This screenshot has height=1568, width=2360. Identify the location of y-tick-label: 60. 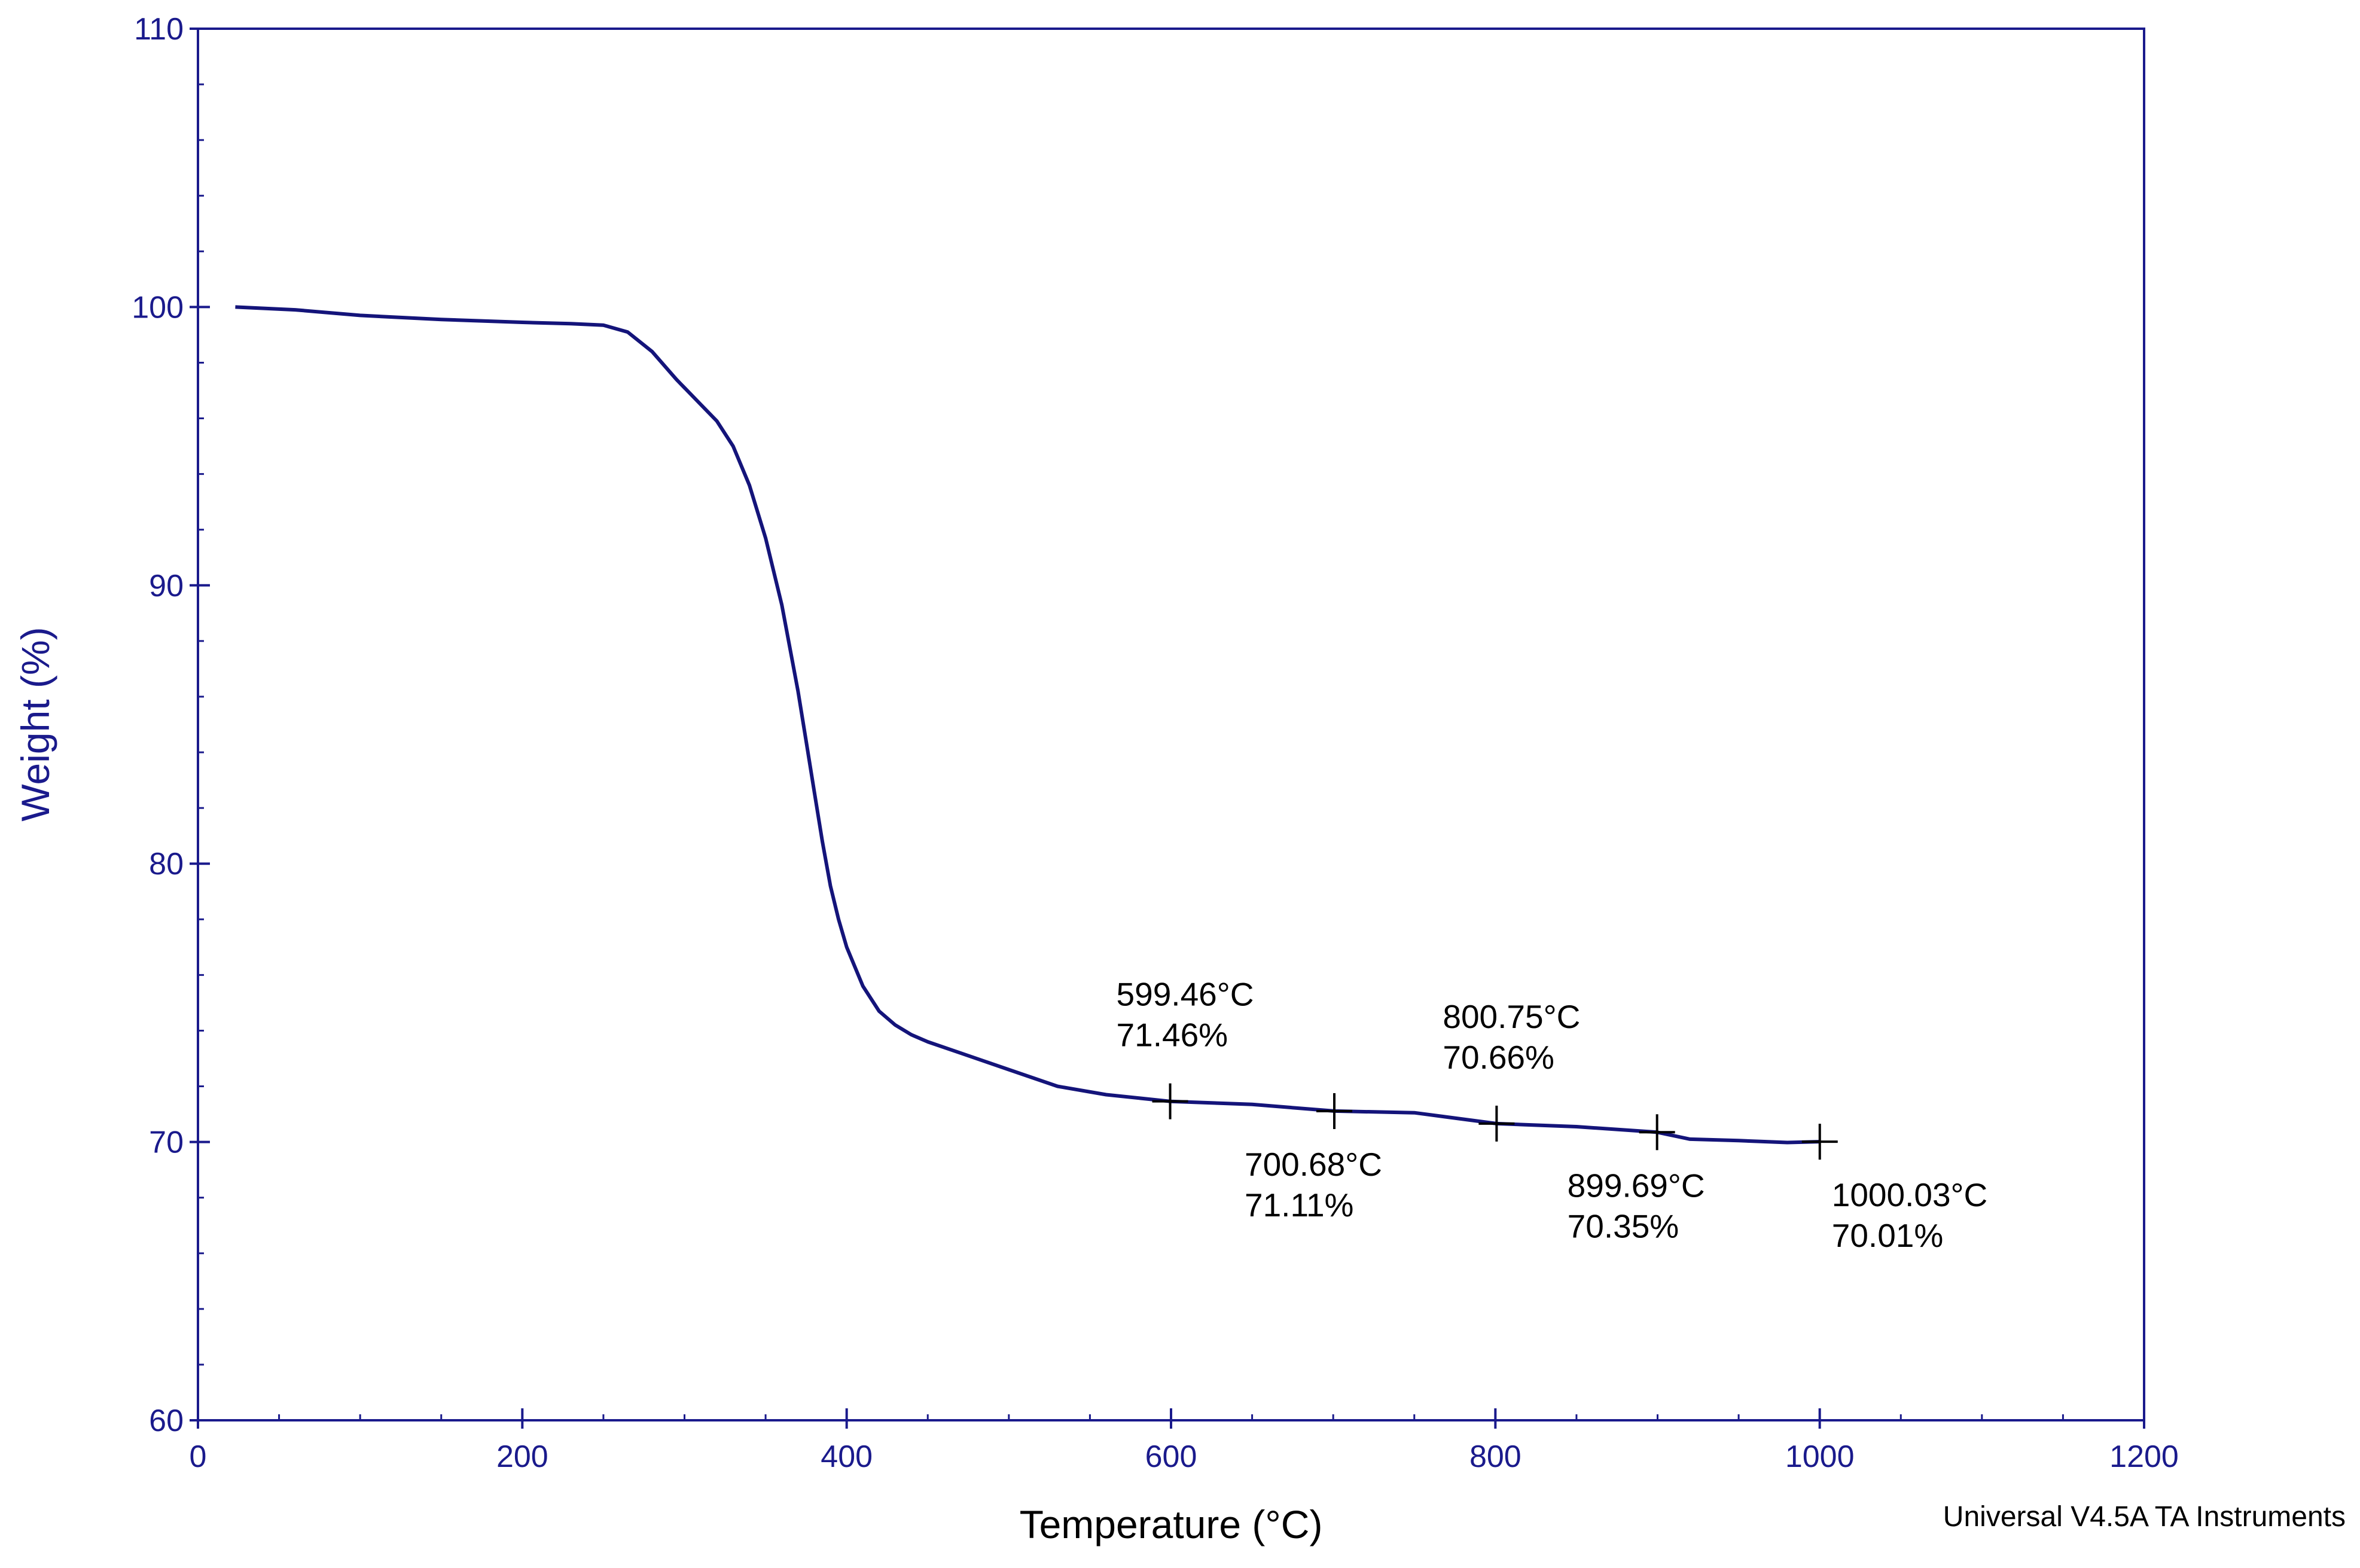
(166, 1421).